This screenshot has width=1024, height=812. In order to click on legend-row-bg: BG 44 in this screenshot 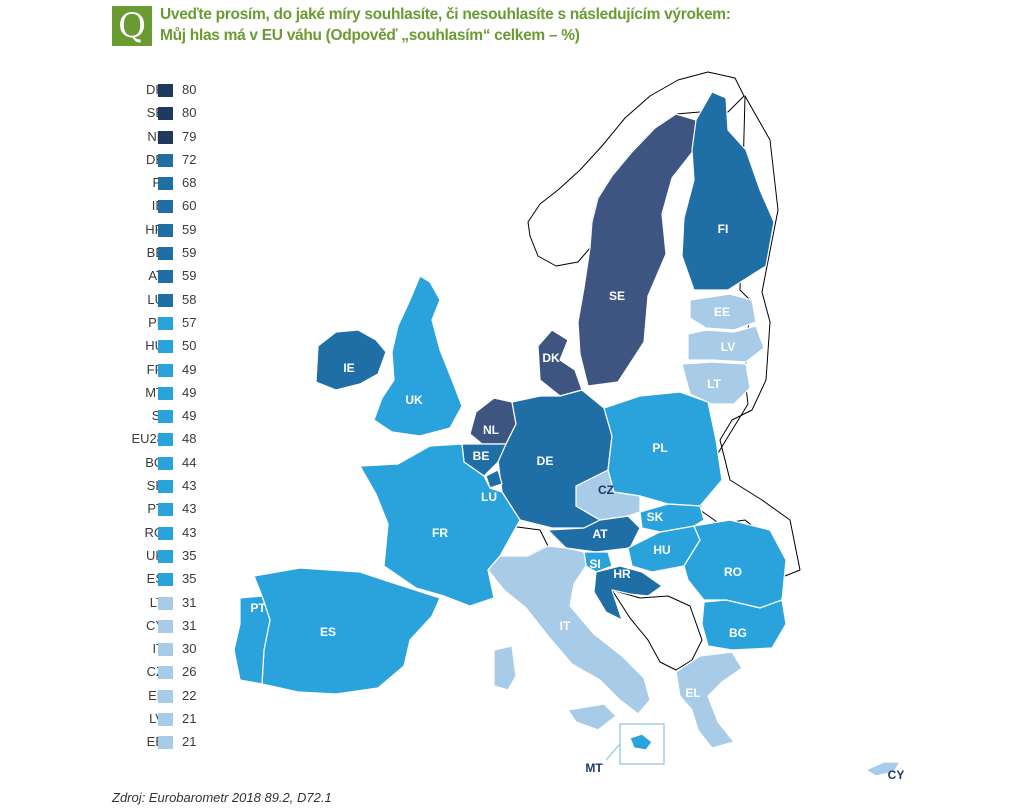, I will do `click(169, 464)`.